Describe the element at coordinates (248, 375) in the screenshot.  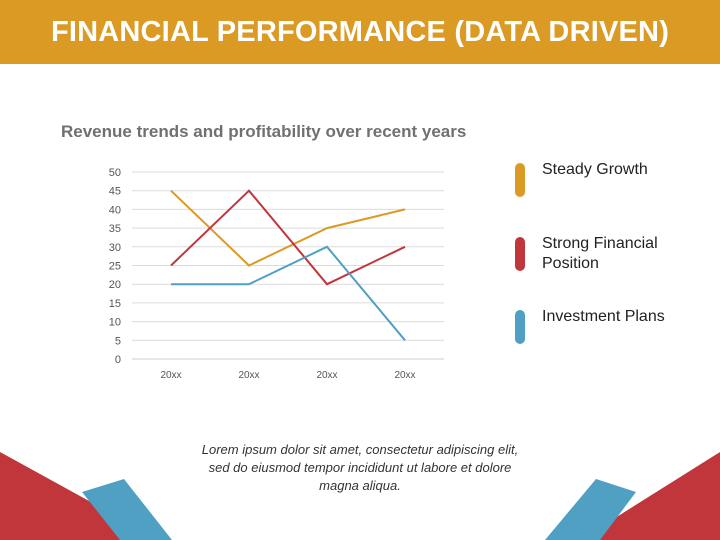
I see `x-tick-label-1: 20xx` at that location.